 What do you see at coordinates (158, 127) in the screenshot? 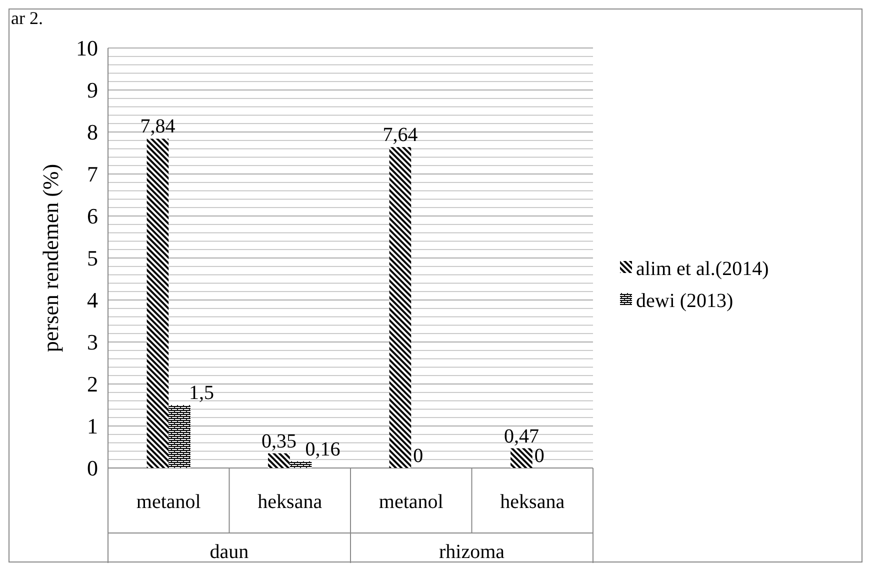
I see `data-label: 7,84` at bounding box center [158, 127].